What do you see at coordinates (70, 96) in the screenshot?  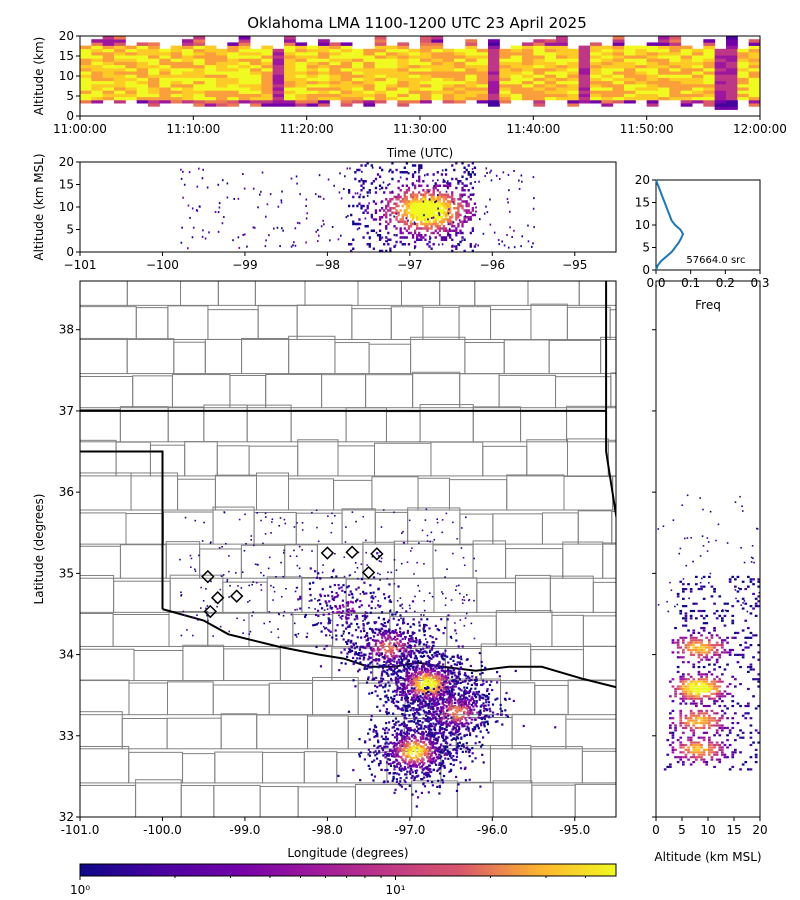 I see `y-tick-label: 5` at bounding box center [70, 96].